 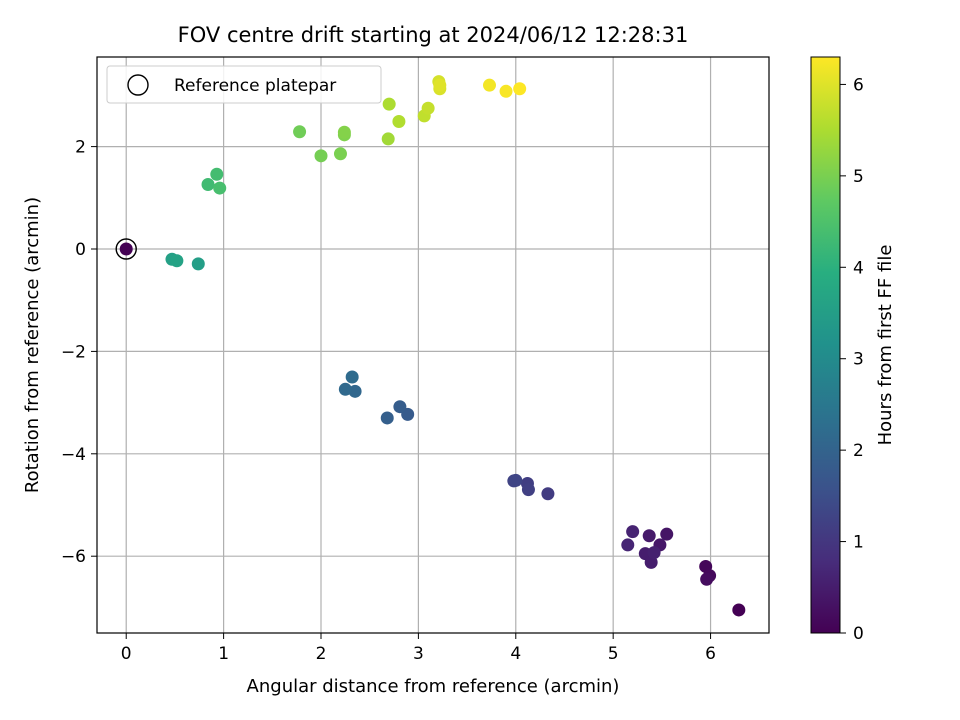 What do you see at coordinates (433, 686) in the screenshot?
I see `x-axis-label: Angular distance from reference (arcmin)` at bounding box center [433, 686].